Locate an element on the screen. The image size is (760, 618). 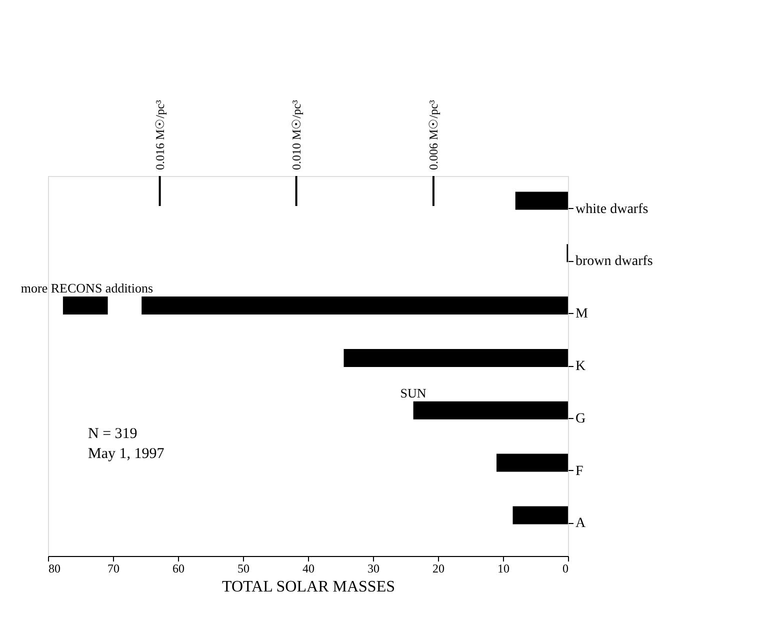
x-tick-label: 50 is located at coordinates (244, 569).